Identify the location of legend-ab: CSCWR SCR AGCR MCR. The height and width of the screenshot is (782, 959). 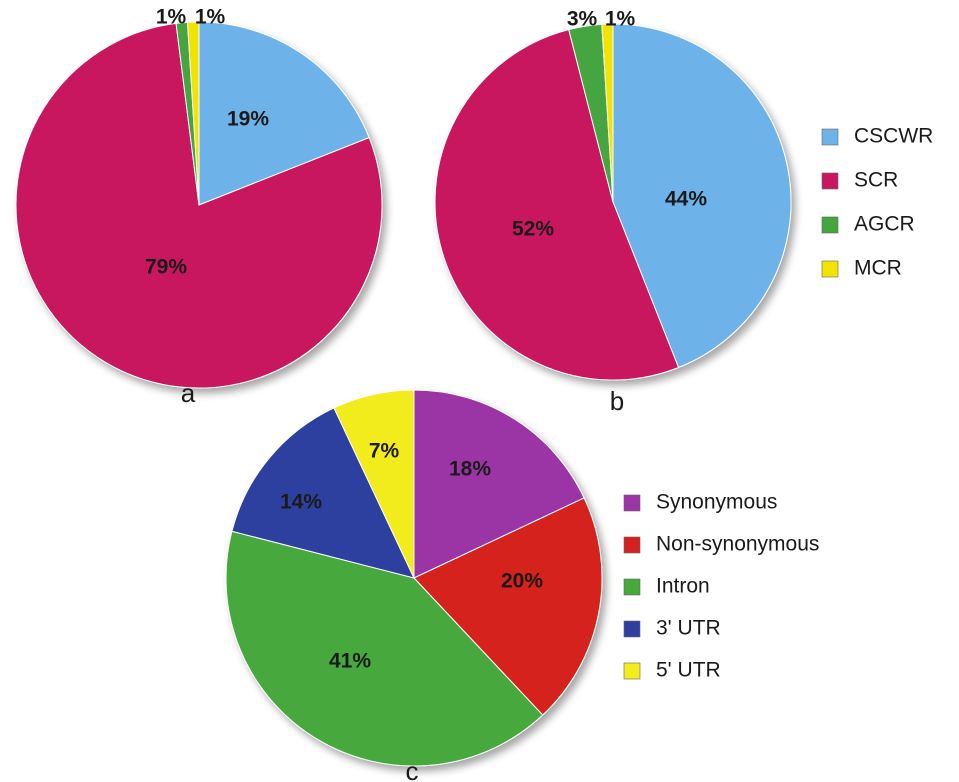
(877, 202).